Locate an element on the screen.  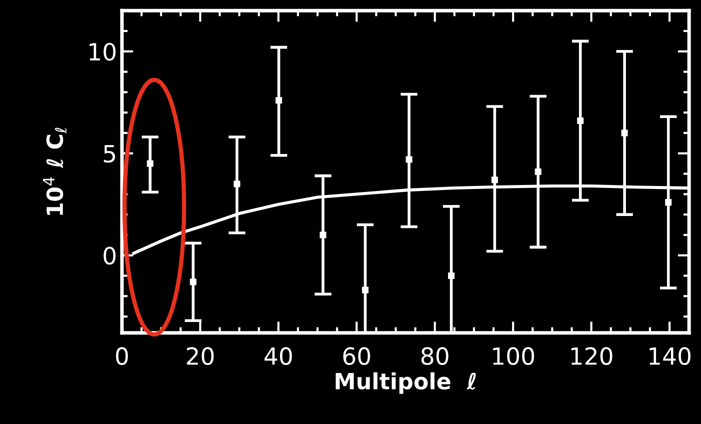
x-tick-label: 60 is located at coordinates (356, 356).